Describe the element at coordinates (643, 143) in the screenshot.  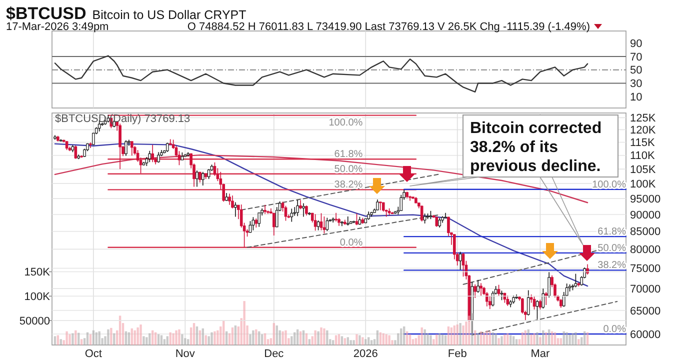
I see `y-tick-label: 115K` at that location.